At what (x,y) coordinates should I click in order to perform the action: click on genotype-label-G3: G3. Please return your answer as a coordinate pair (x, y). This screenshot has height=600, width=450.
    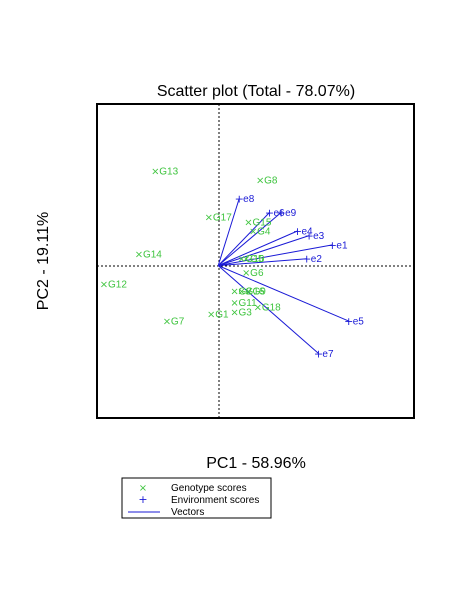
    Looking at the image, I should click on (246, 312).